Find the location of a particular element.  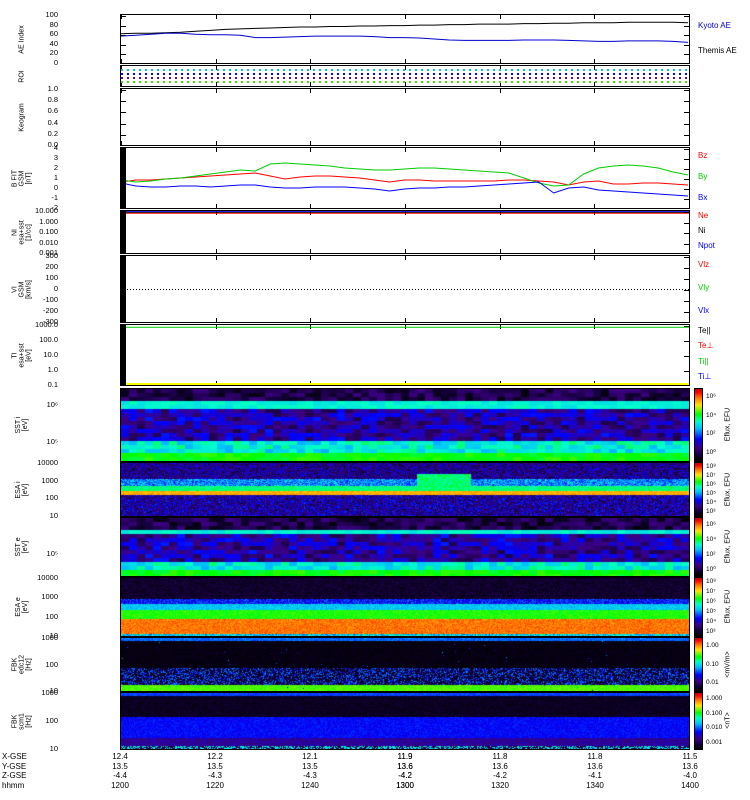

y-tick-ti: 1000.0 is located at coordinates (46, 324).